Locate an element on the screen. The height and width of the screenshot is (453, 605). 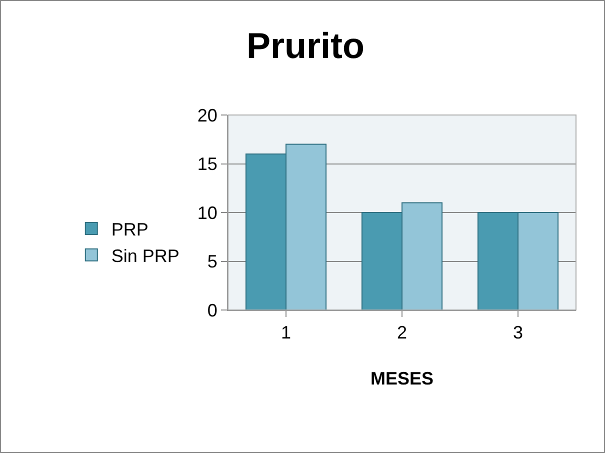
x-axis-title: MESES is located at coordinates (402, 378).